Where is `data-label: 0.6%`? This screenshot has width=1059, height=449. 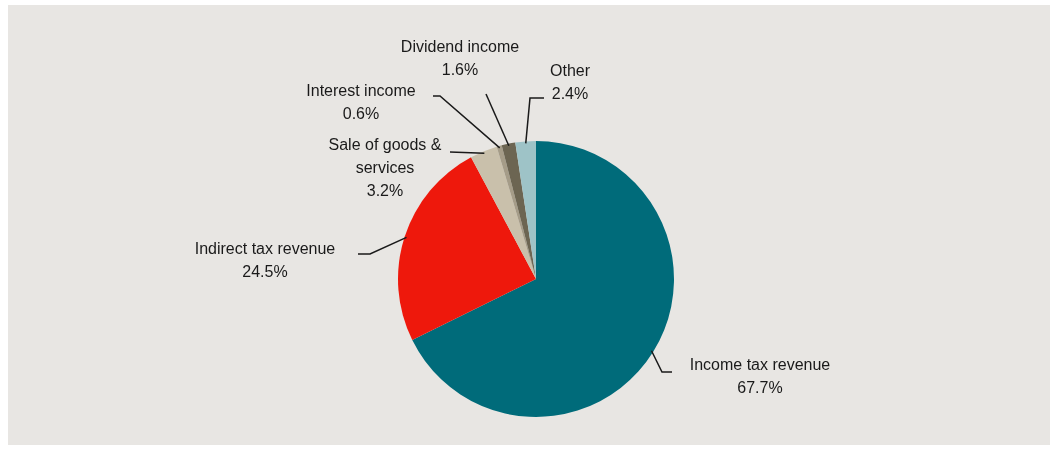 data-label: 0.6% is located at coordinates (361, 113).